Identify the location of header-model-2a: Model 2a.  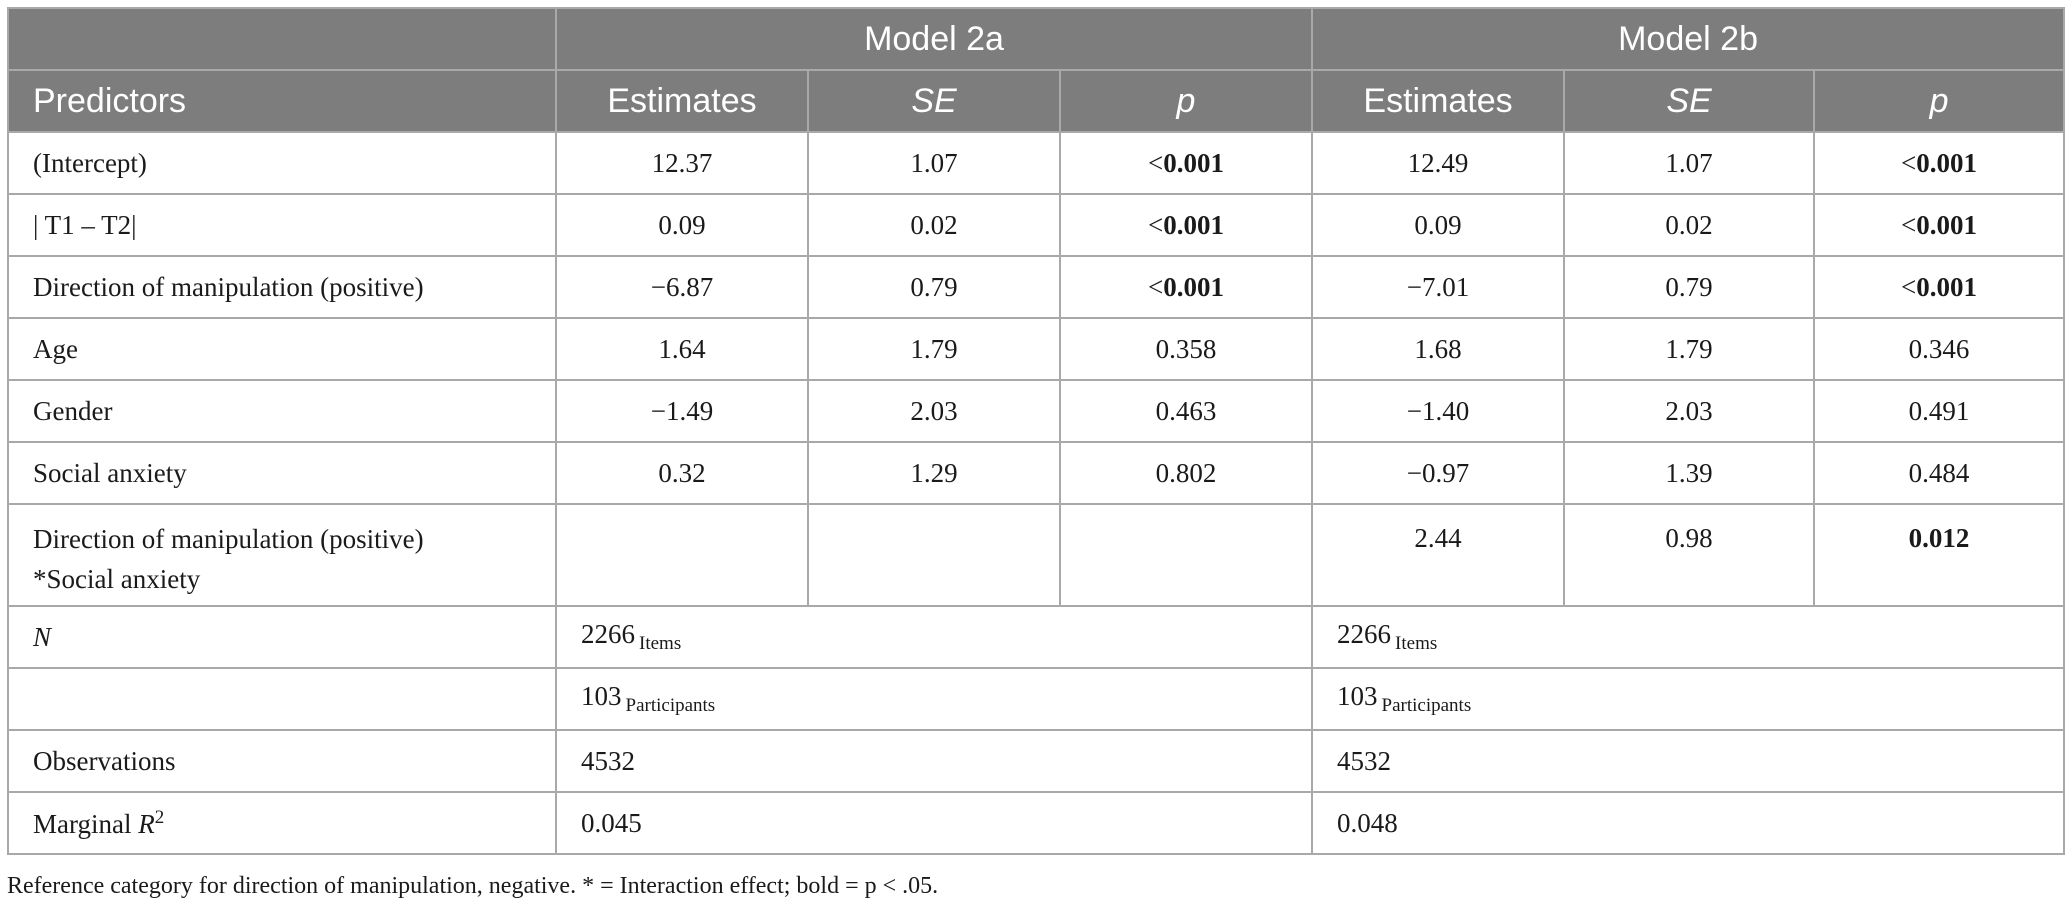
(934, 39).